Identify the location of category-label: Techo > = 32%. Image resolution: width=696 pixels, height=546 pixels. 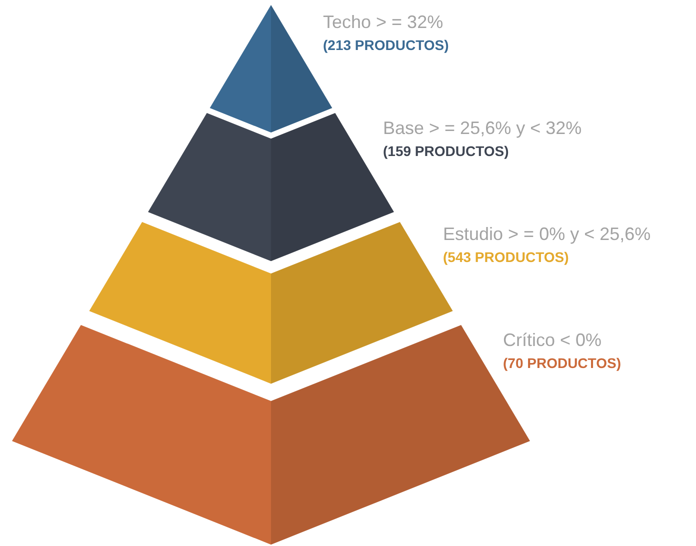
(383, 22).